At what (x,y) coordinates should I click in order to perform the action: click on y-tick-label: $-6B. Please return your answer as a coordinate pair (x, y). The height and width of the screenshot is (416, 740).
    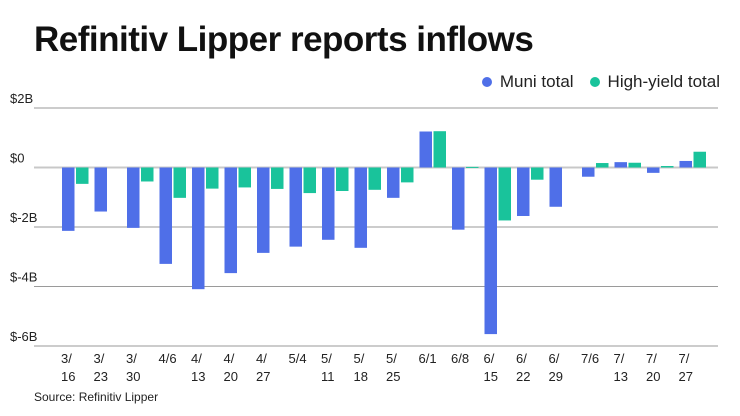
    Looking at the image, I should click on (23, 336).